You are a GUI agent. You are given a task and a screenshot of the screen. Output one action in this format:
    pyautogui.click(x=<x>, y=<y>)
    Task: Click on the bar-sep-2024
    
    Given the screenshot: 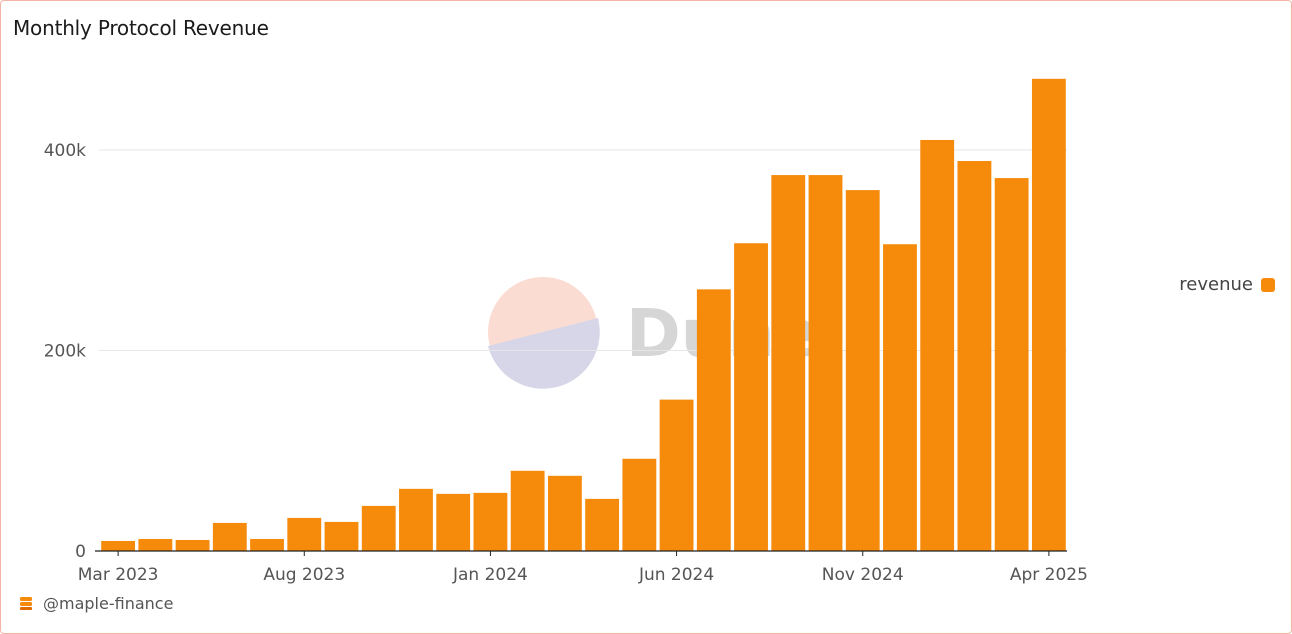 What is the action you would take?
    pyautogui.click(x=788, y=363)
    